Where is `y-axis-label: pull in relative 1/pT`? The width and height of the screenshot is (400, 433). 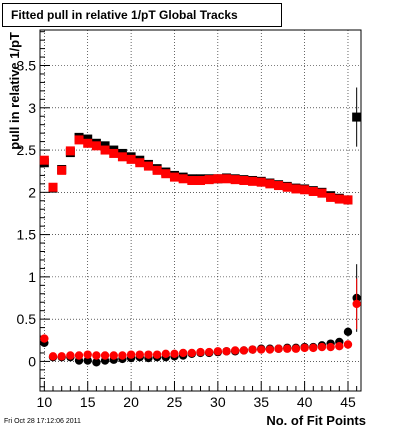
y-axis-label: pull in relative 1/pT is located at coordinates (14, 91).